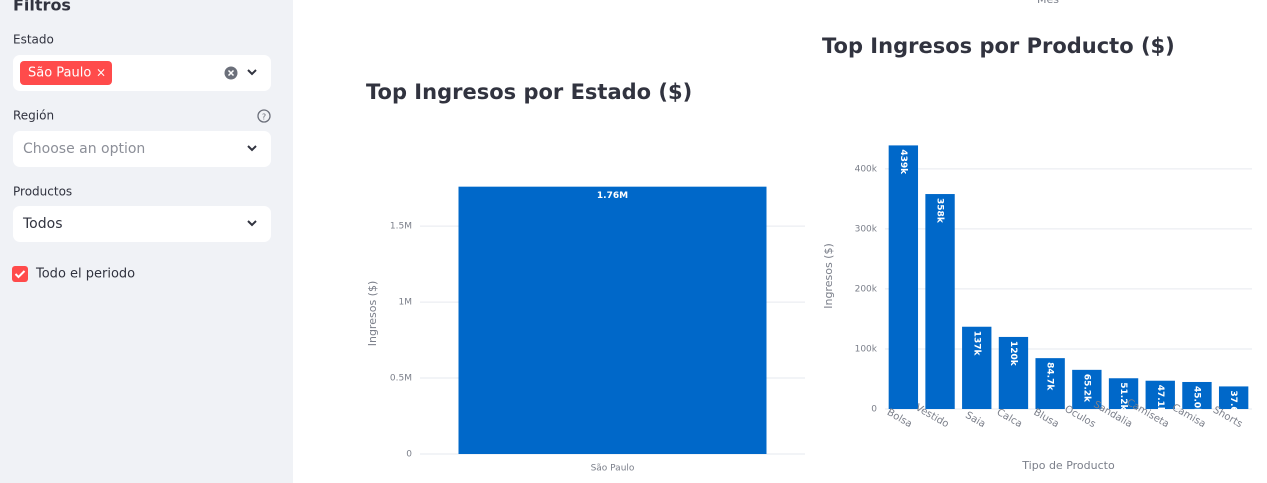 This screenshot has width=1267, height=483. What do you see at coordinates (1048, 3) in the screenshot?
I see `cut-axis-title: Mes` at bounding box center [1048, 3].